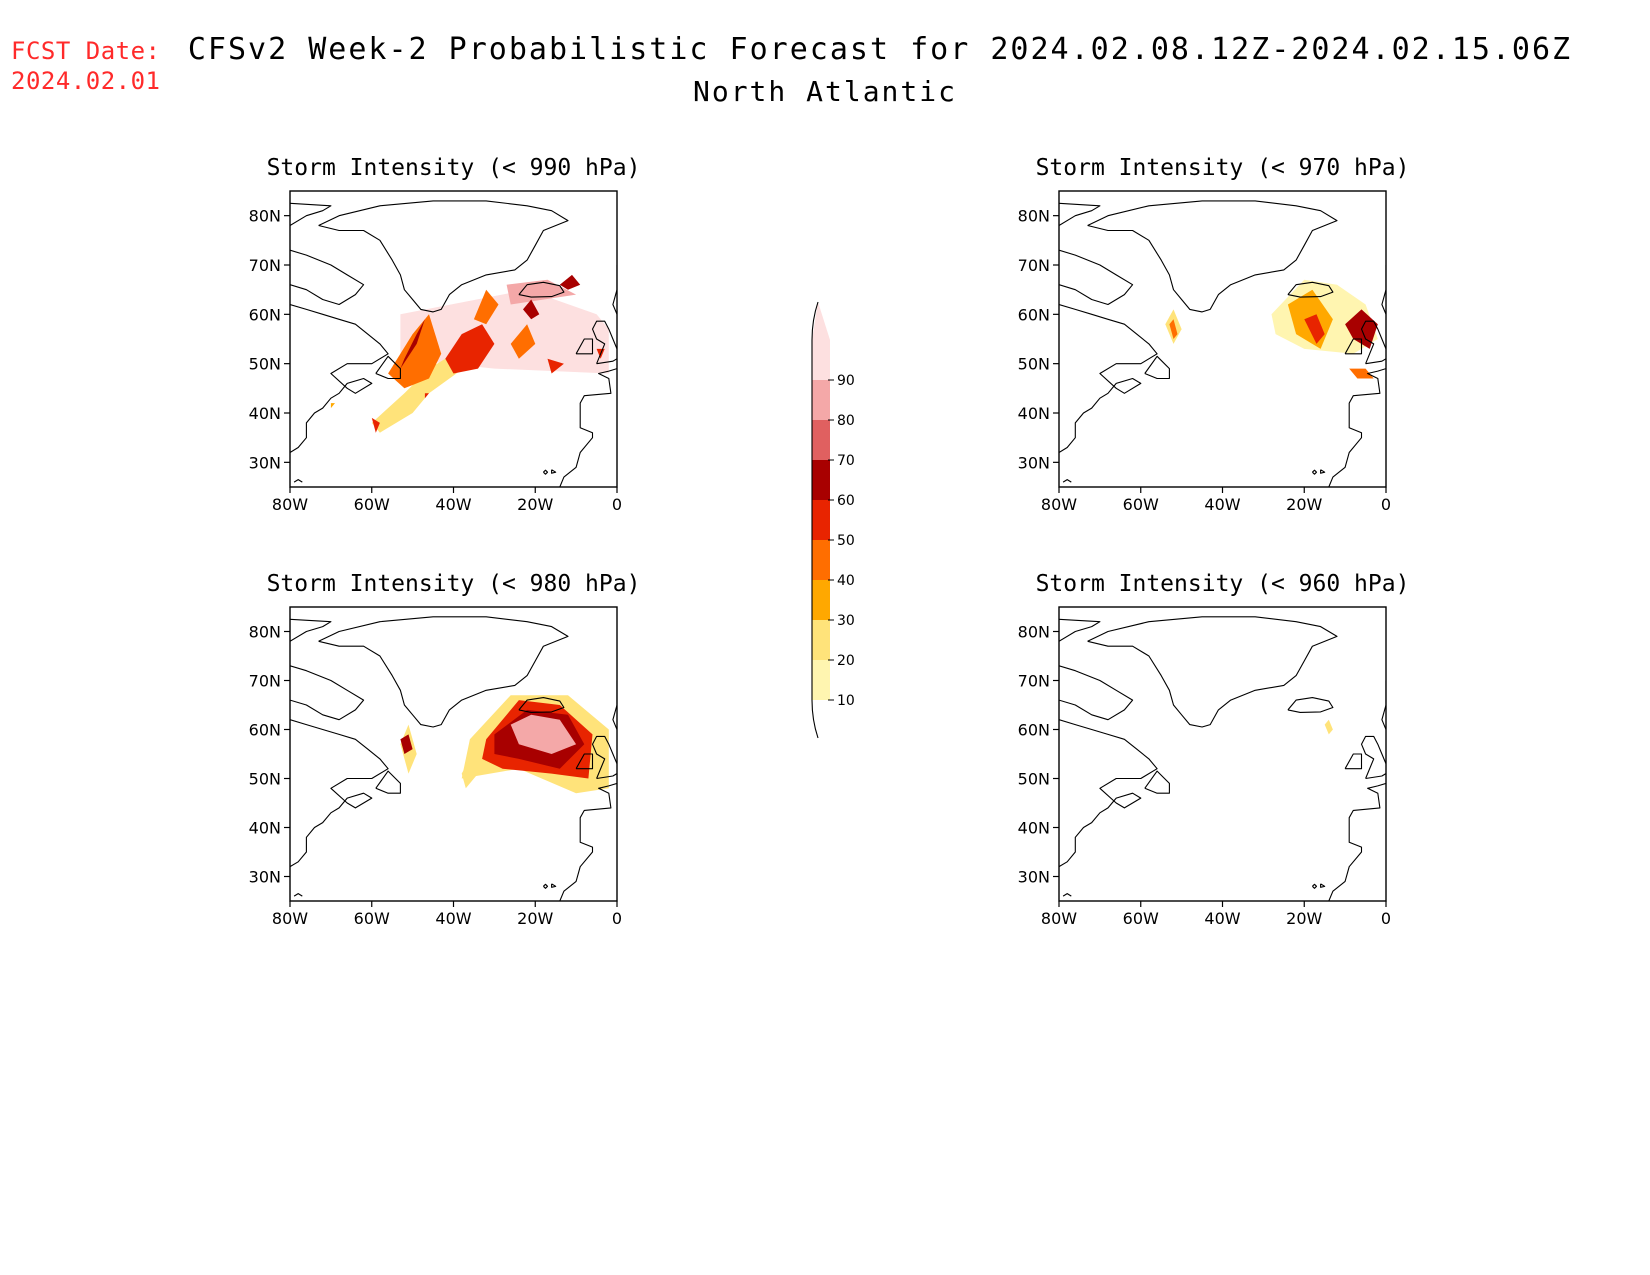 The width and height of the screenshot is (1650, 1275). Describe the element at coordinates (833, 520) in the screenshot. I see `colorbar: 10 20 30 40 50 60 70 80 90` at that location.